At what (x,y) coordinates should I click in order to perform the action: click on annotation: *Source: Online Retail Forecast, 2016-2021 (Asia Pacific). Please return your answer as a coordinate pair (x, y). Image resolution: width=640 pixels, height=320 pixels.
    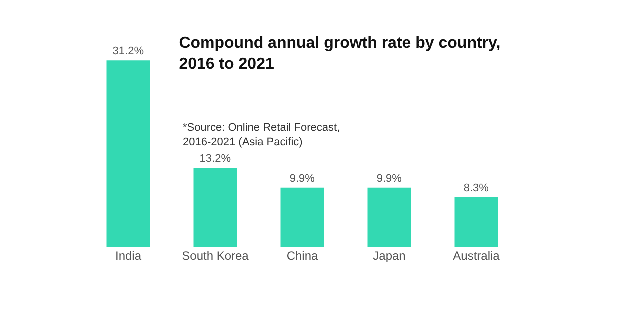
    Looking at the image, I should click on (261, 135).